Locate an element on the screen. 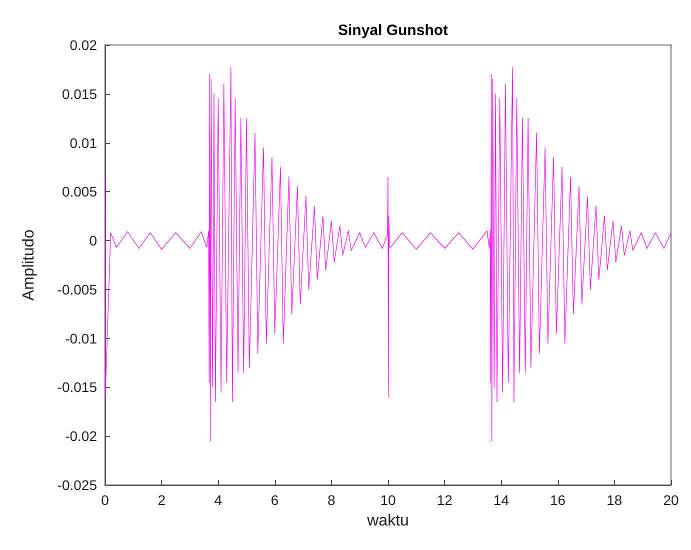 This screenshot has height=550, width=691. y-tick-label: -0.005 is located at coordinates (77, 289).